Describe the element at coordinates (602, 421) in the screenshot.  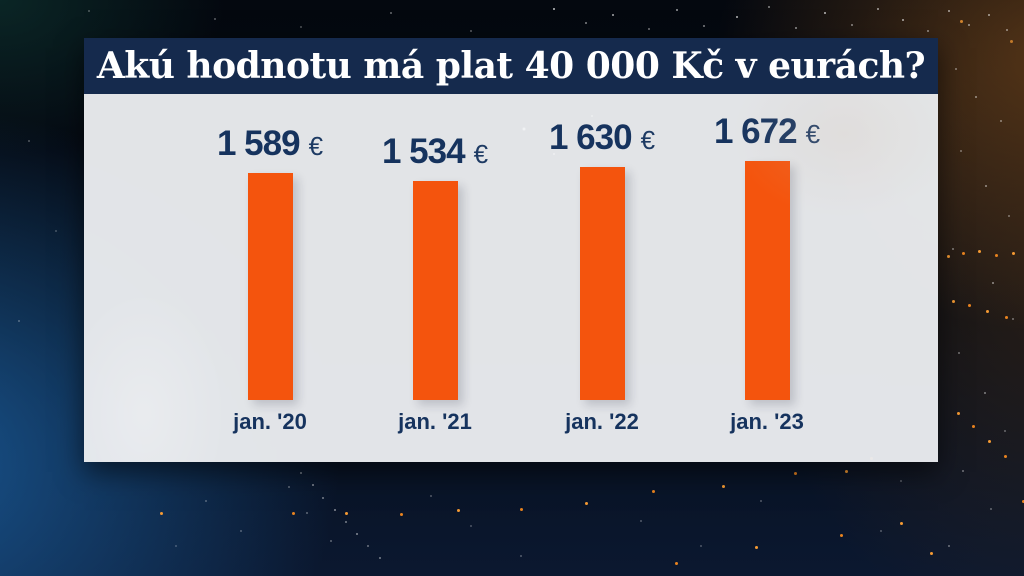
I see `x-axis-label: jan. '22` at that location.